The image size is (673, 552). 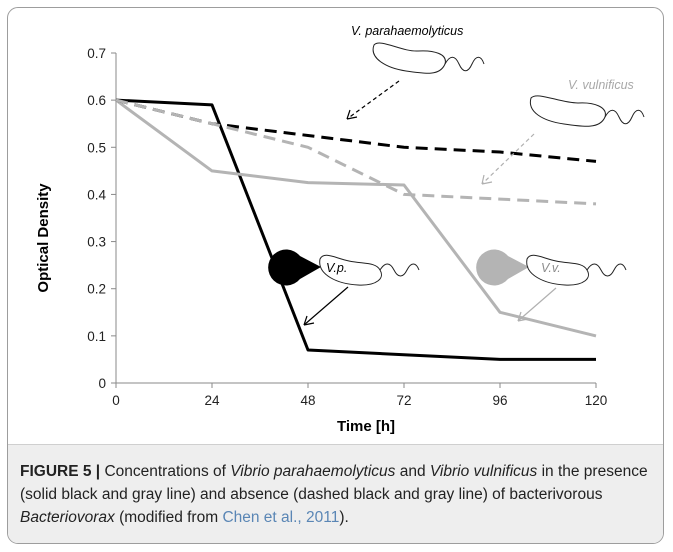 I want to click on y-tick-label: 0.7, so click(x=96, y=53).